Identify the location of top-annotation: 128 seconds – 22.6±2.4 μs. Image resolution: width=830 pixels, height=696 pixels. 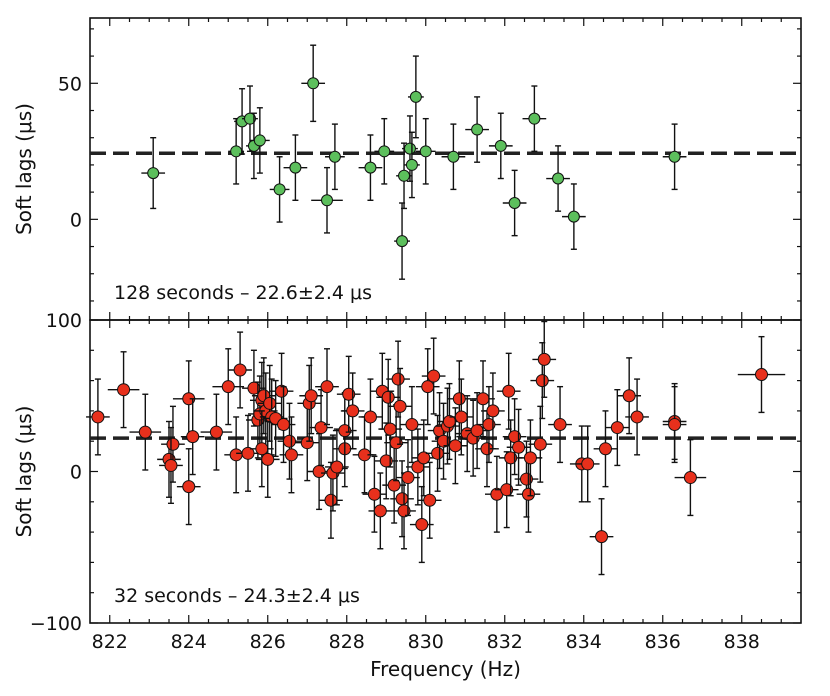
(243, 293).